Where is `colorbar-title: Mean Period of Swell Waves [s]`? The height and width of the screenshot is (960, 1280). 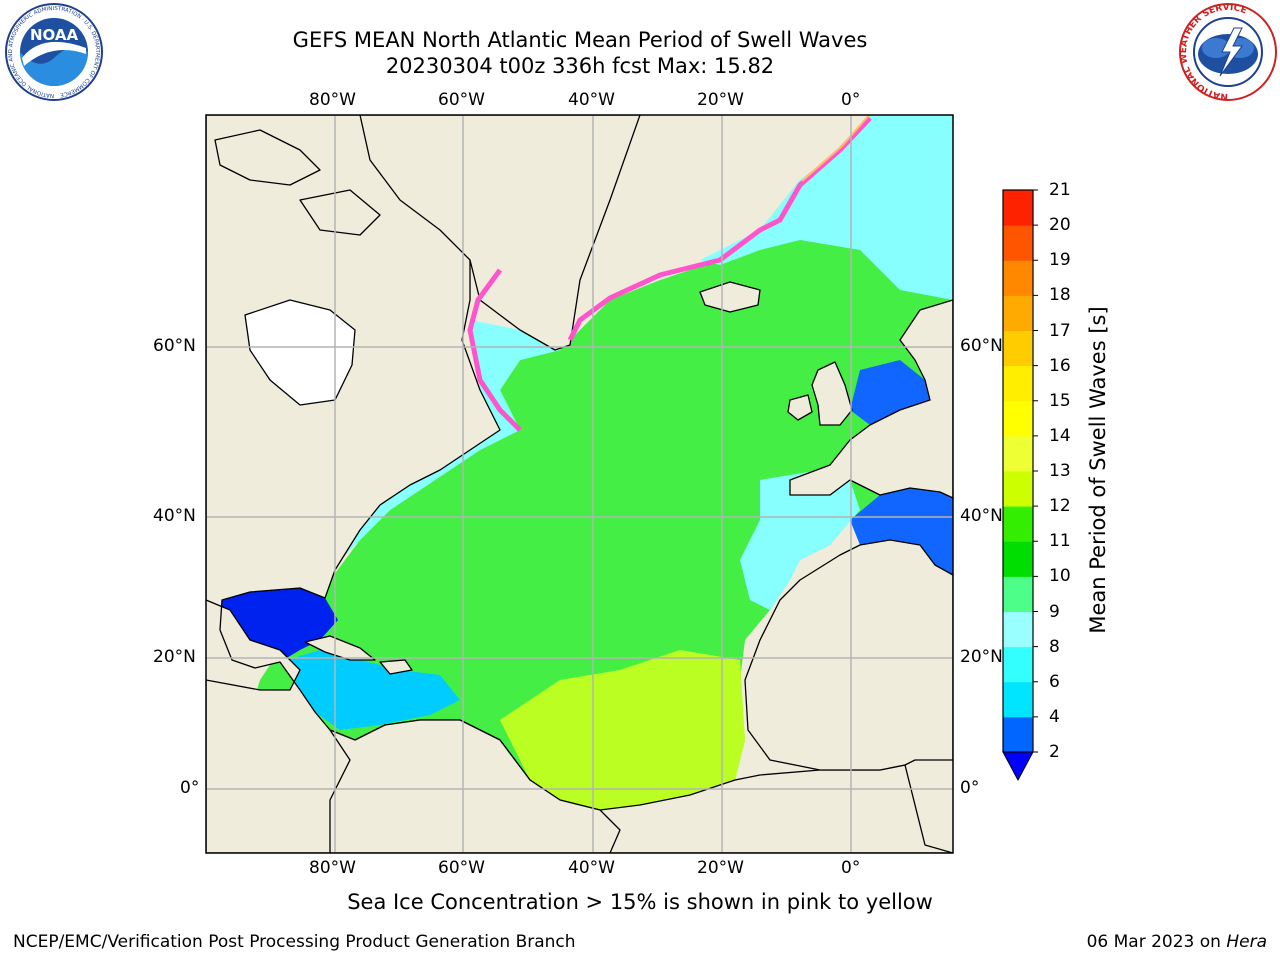
colorbar-title: Mean Period of Swell Waves [s] is located at coordinates (1098, 470).